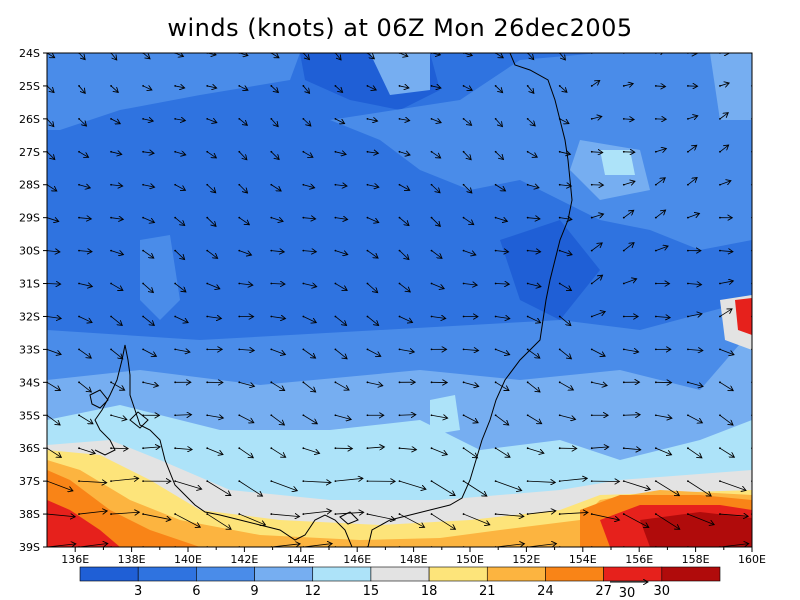 Image resolution: width=800 pixels, height=600 pixels. What do you see at coordinates (254, 591) in the screenshot?
I see `colorbar-label: 9` at bounding box center [254, 591].